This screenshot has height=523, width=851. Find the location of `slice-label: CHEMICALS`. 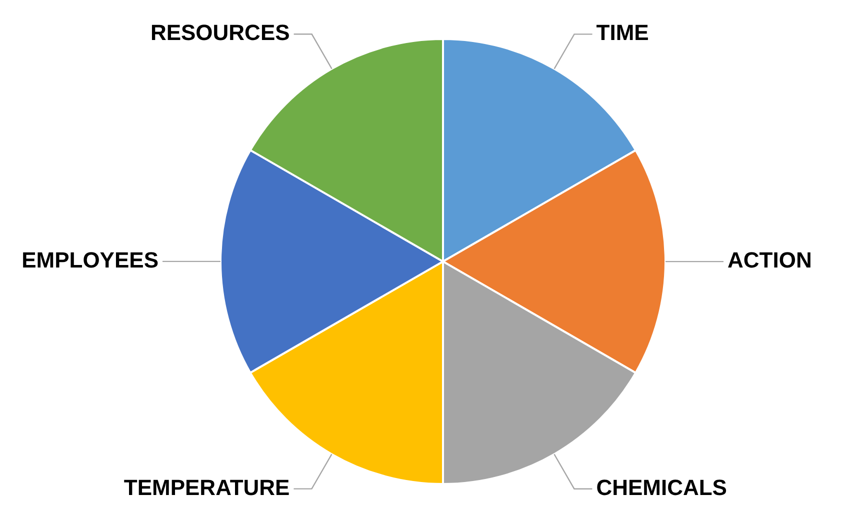

slice-label: CHEMICALS is located at coordinates (661, 487).